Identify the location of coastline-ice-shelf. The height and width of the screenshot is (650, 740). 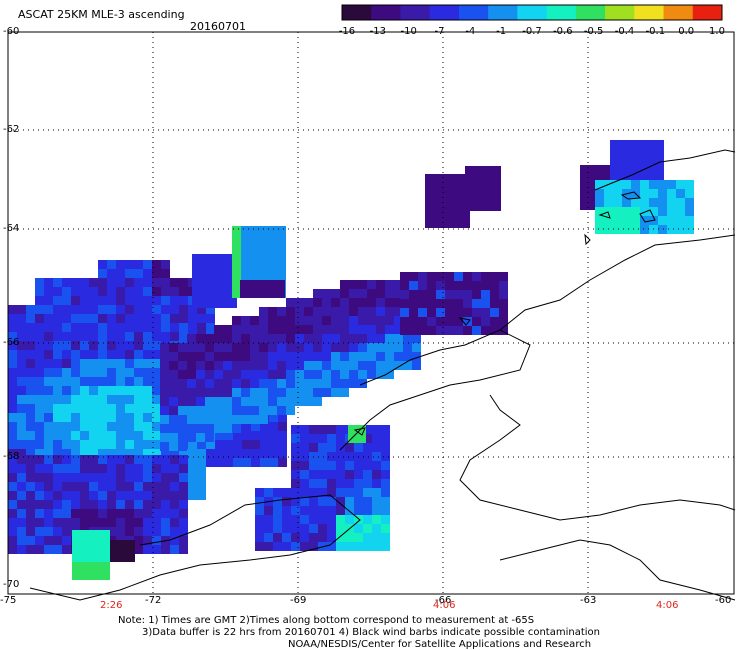
(617, 570).